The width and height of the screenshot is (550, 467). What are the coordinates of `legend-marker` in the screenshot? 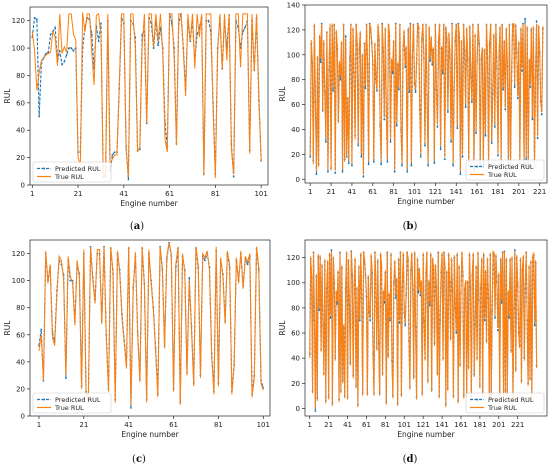 It's located at (44, 168).